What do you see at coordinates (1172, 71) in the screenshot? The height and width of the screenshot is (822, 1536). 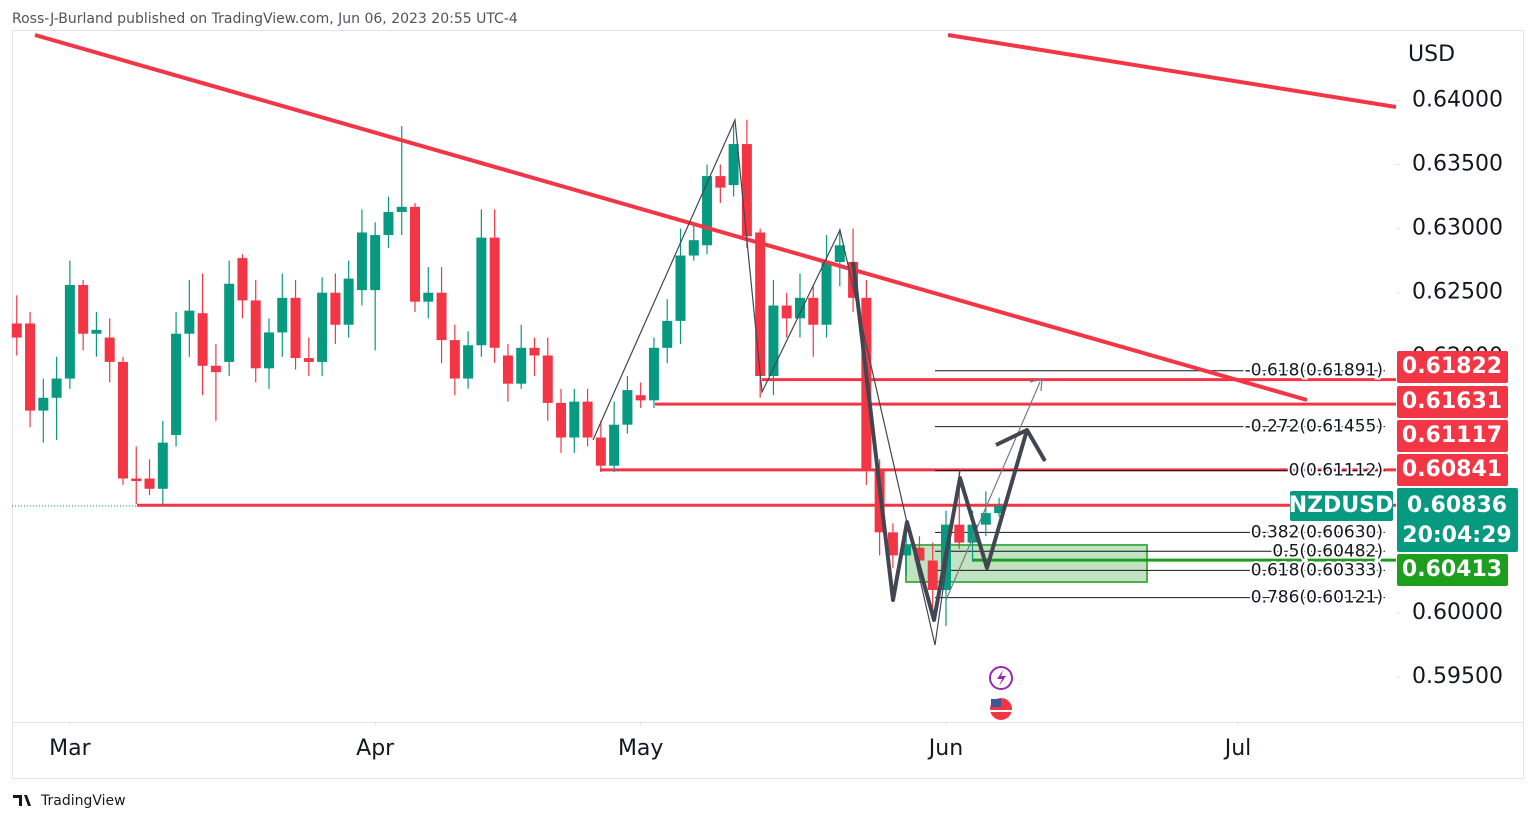 I see `trendline` at bounding box center [1172, 71].